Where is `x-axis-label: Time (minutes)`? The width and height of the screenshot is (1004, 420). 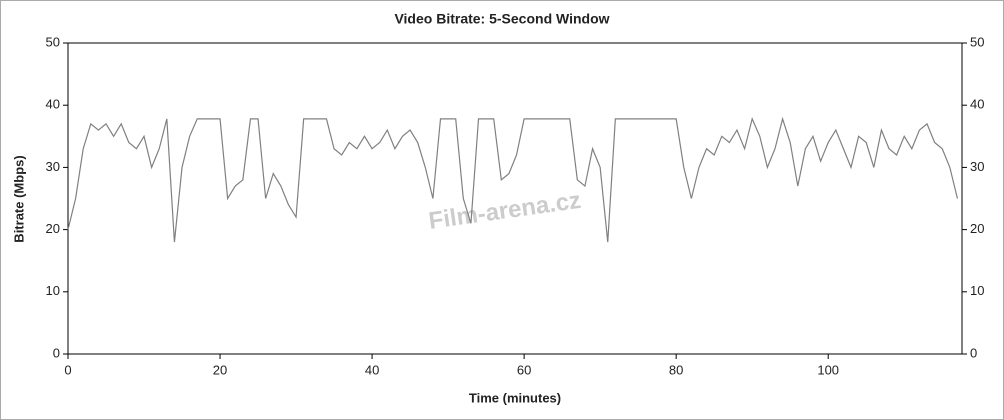
x-axis-label: Time (minutes) is located at coordinates (515, 397).